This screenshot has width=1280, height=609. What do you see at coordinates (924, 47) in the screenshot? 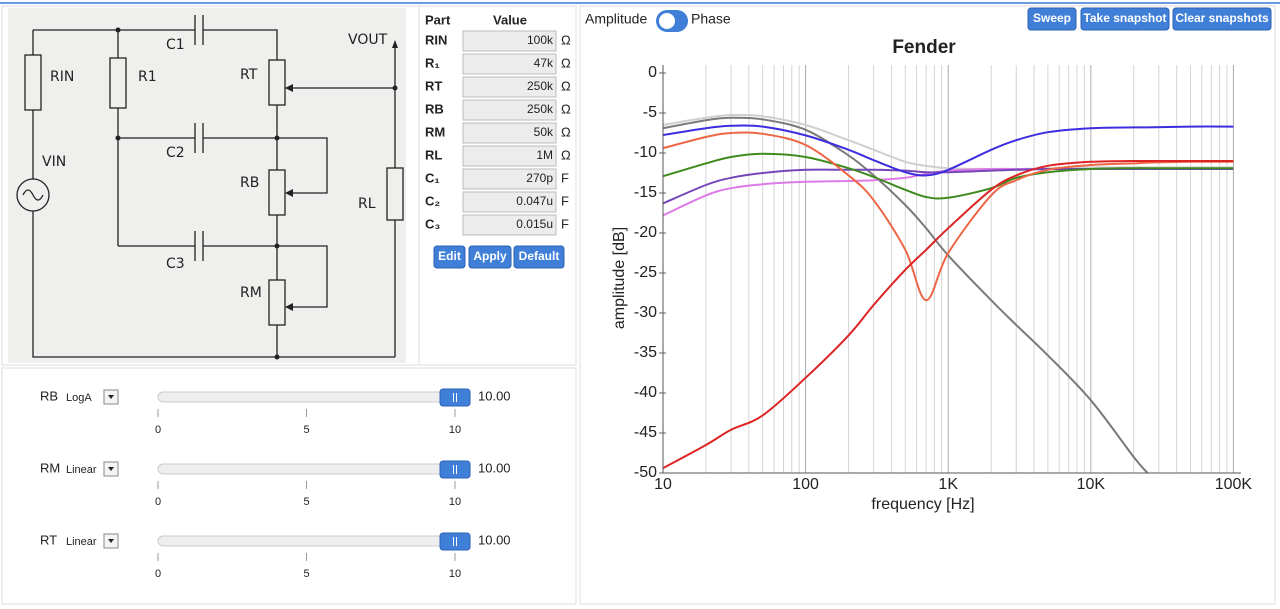
I see `chart-title: Fender` at bounding box center [924, 47].